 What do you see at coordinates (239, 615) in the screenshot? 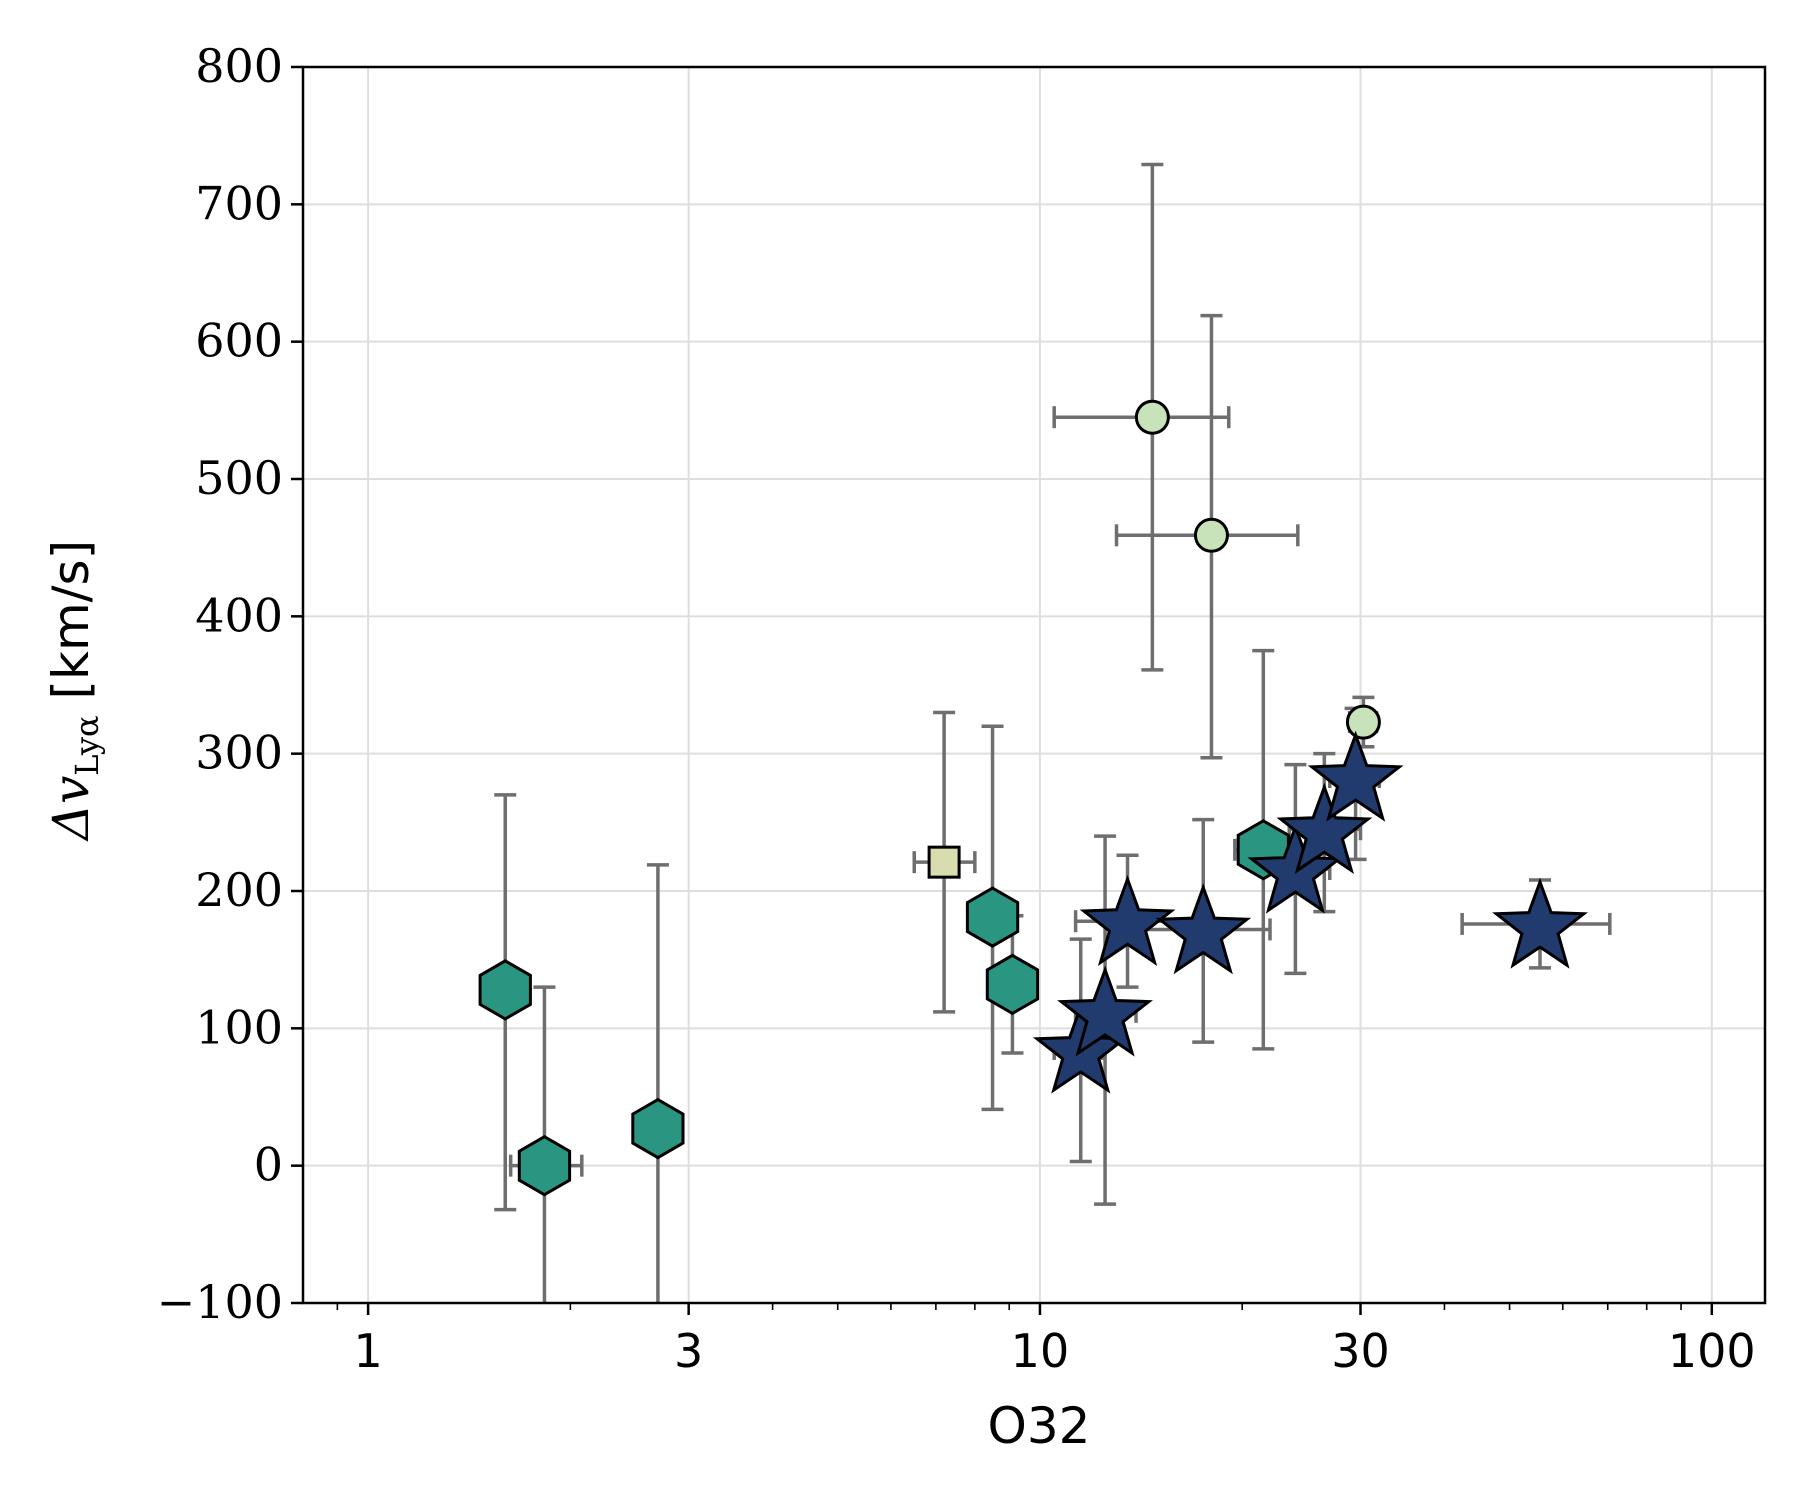
I see `y-tick-label: 400` at bounding box center [239, 615].